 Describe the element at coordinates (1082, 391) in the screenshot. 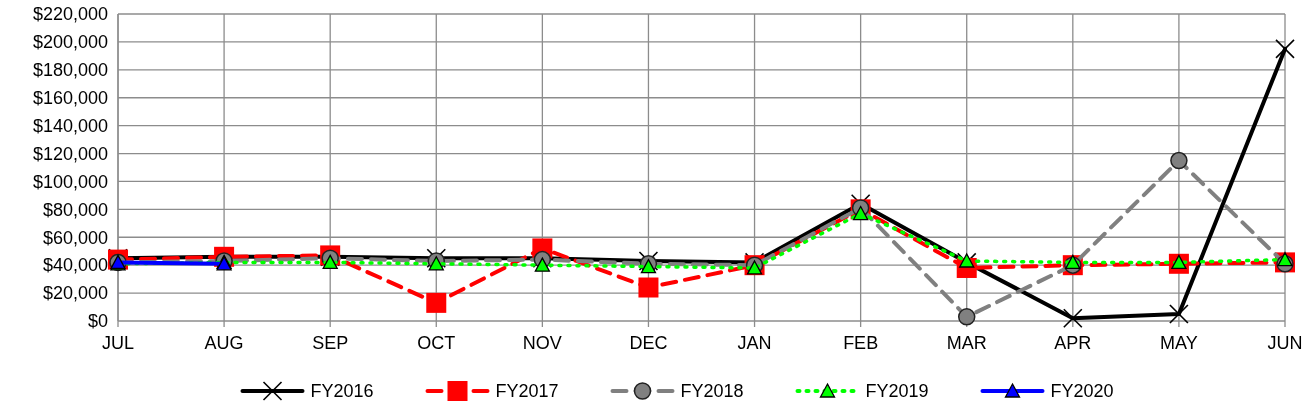

I see `legend-label: FY2020` at that location.